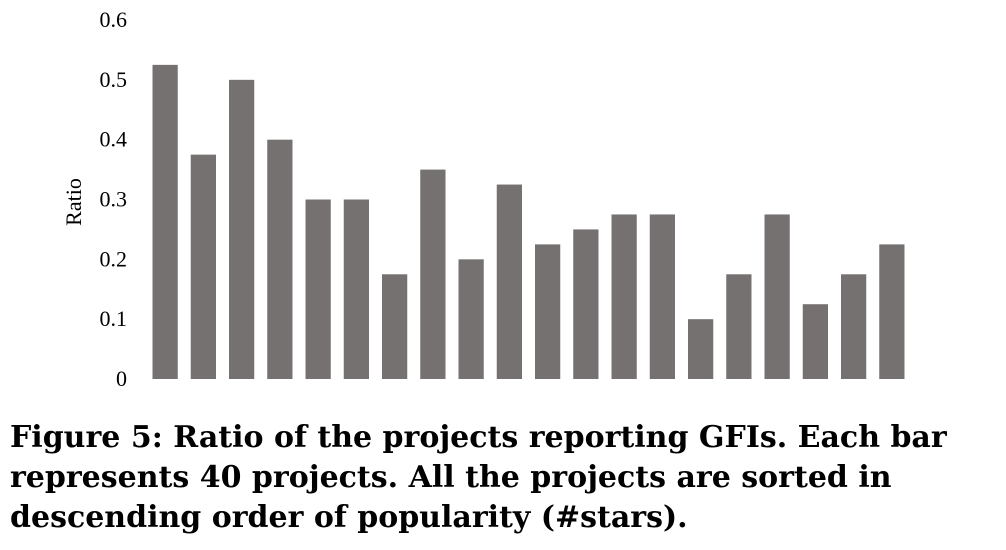  I want to click on y-axis-ticks: 0 0.1 0.2 0.3 0.4 0.5 0.6, so click(114, 199).